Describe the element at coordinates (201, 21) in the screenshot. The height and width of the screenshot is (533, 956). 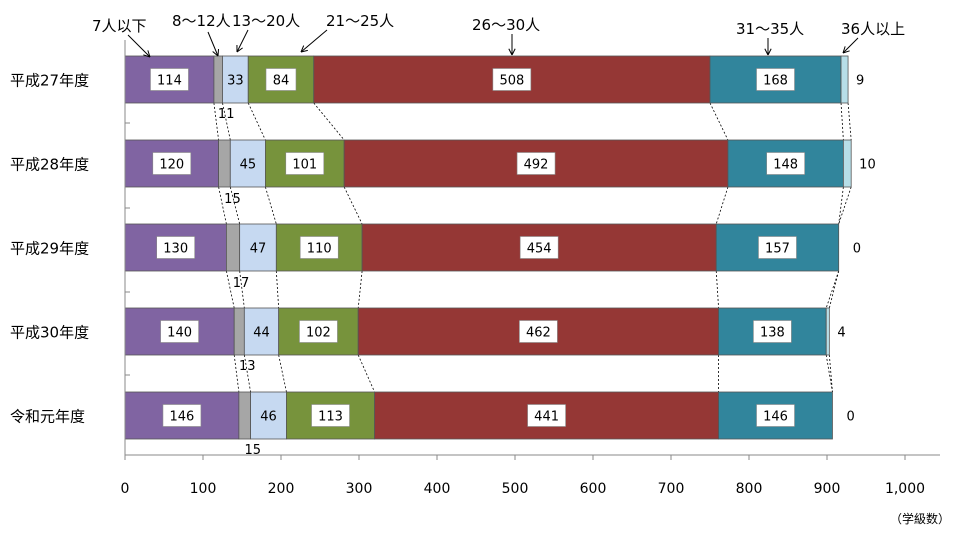
I see `series-callout-label: 8〜12人` at that location.